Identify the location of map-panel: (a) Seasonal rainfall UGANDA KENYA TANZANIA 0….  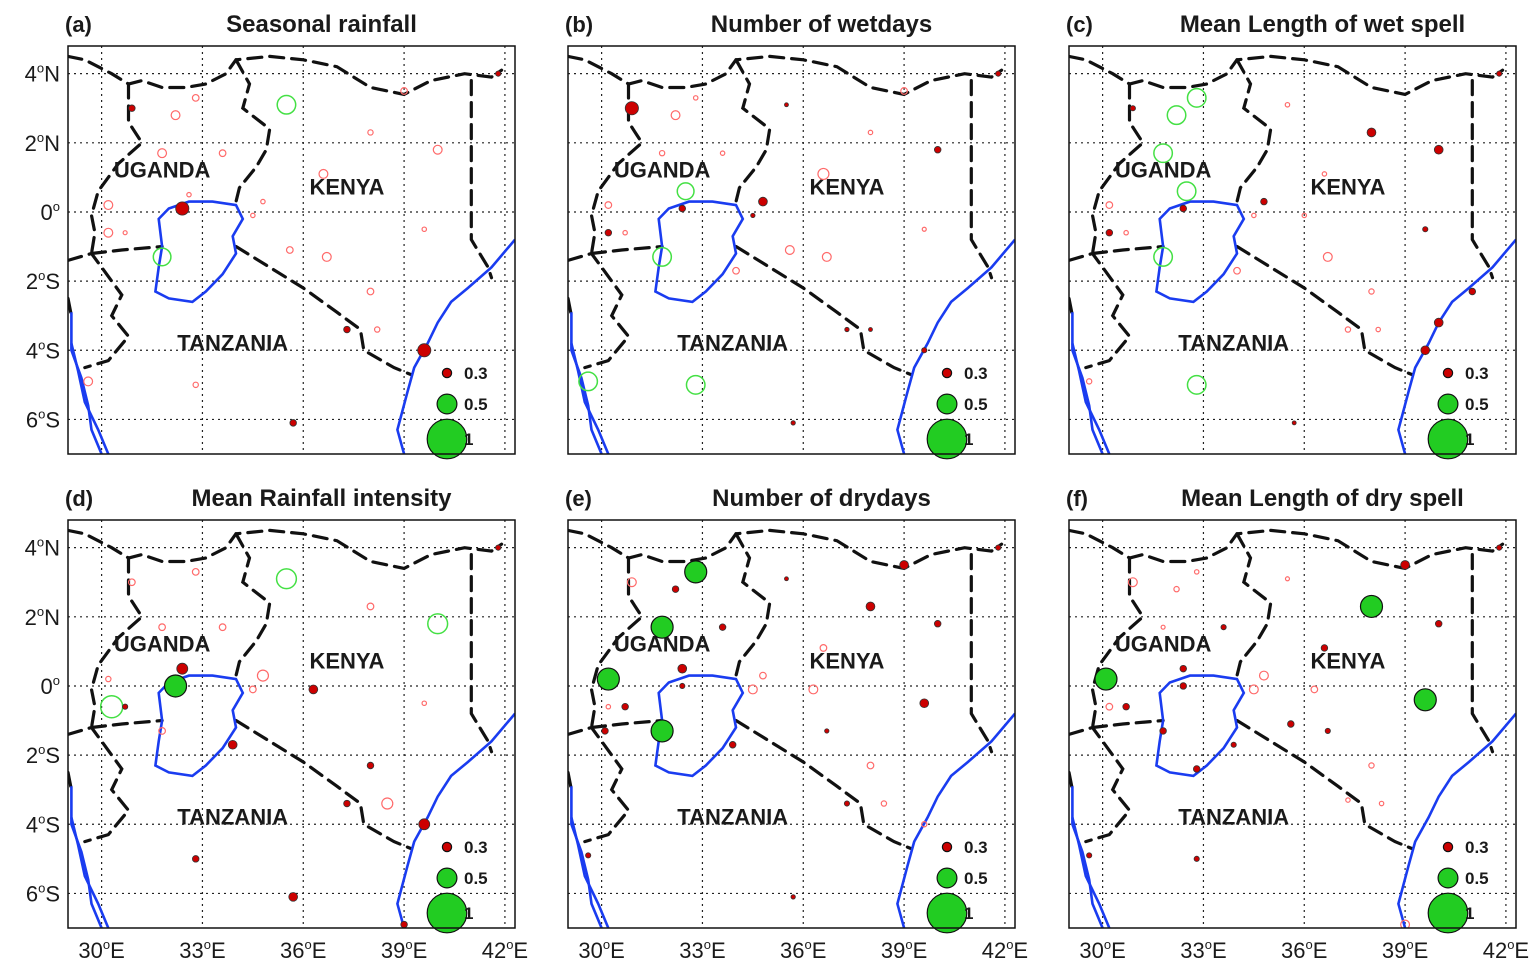
(270, 235).